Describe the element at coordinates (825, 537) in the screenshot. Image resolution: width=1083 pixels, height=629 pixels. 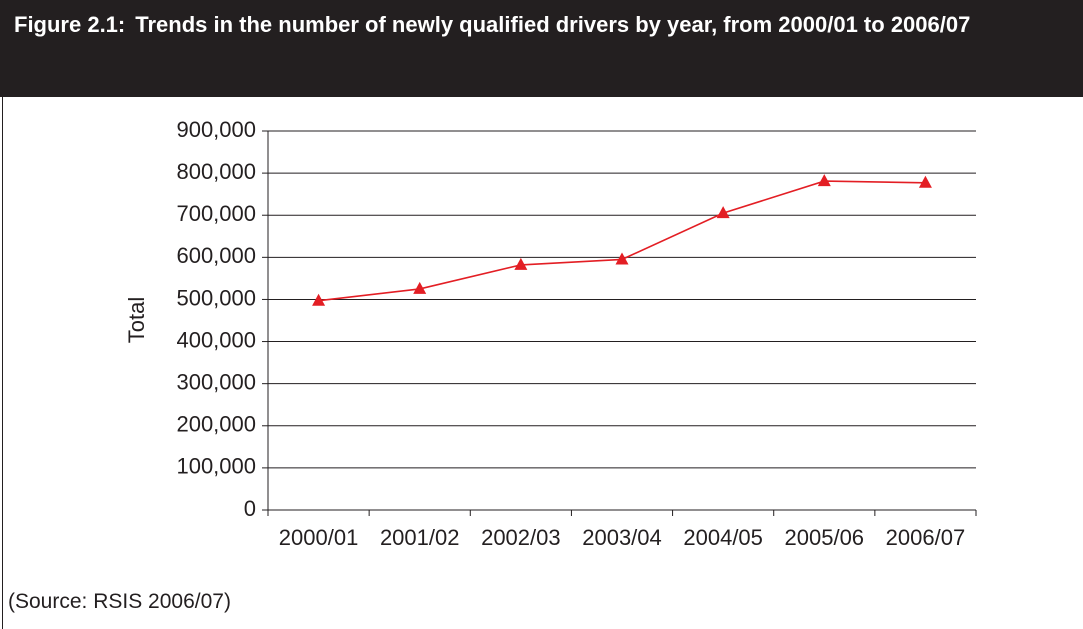
I see `x-tick-label: 2005/06` at that location.